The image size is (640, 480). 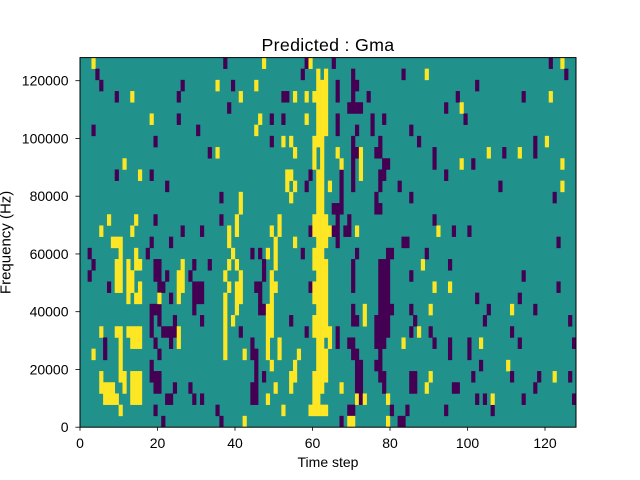 I want to click on svg-text: 100000, so click(x=45, y=138).